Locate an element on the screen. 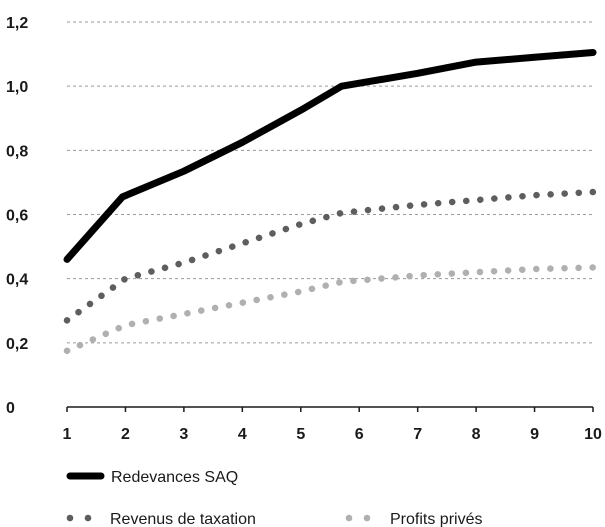 This screenshot has height=527, width=605. y-tick-label: 0,4 is located at coordinates (17, 280).